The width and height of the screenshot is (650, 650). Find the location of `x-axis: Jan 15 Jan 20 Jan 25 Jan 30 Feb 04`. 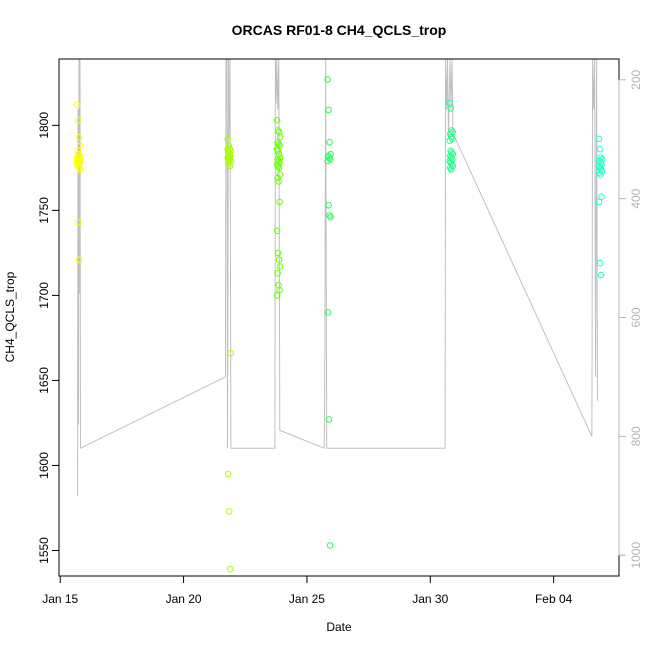

x-axis: Jan 15 Jan 20 Jan 25 Jan 30 Feb 04 is located at coordinates (307, 590).